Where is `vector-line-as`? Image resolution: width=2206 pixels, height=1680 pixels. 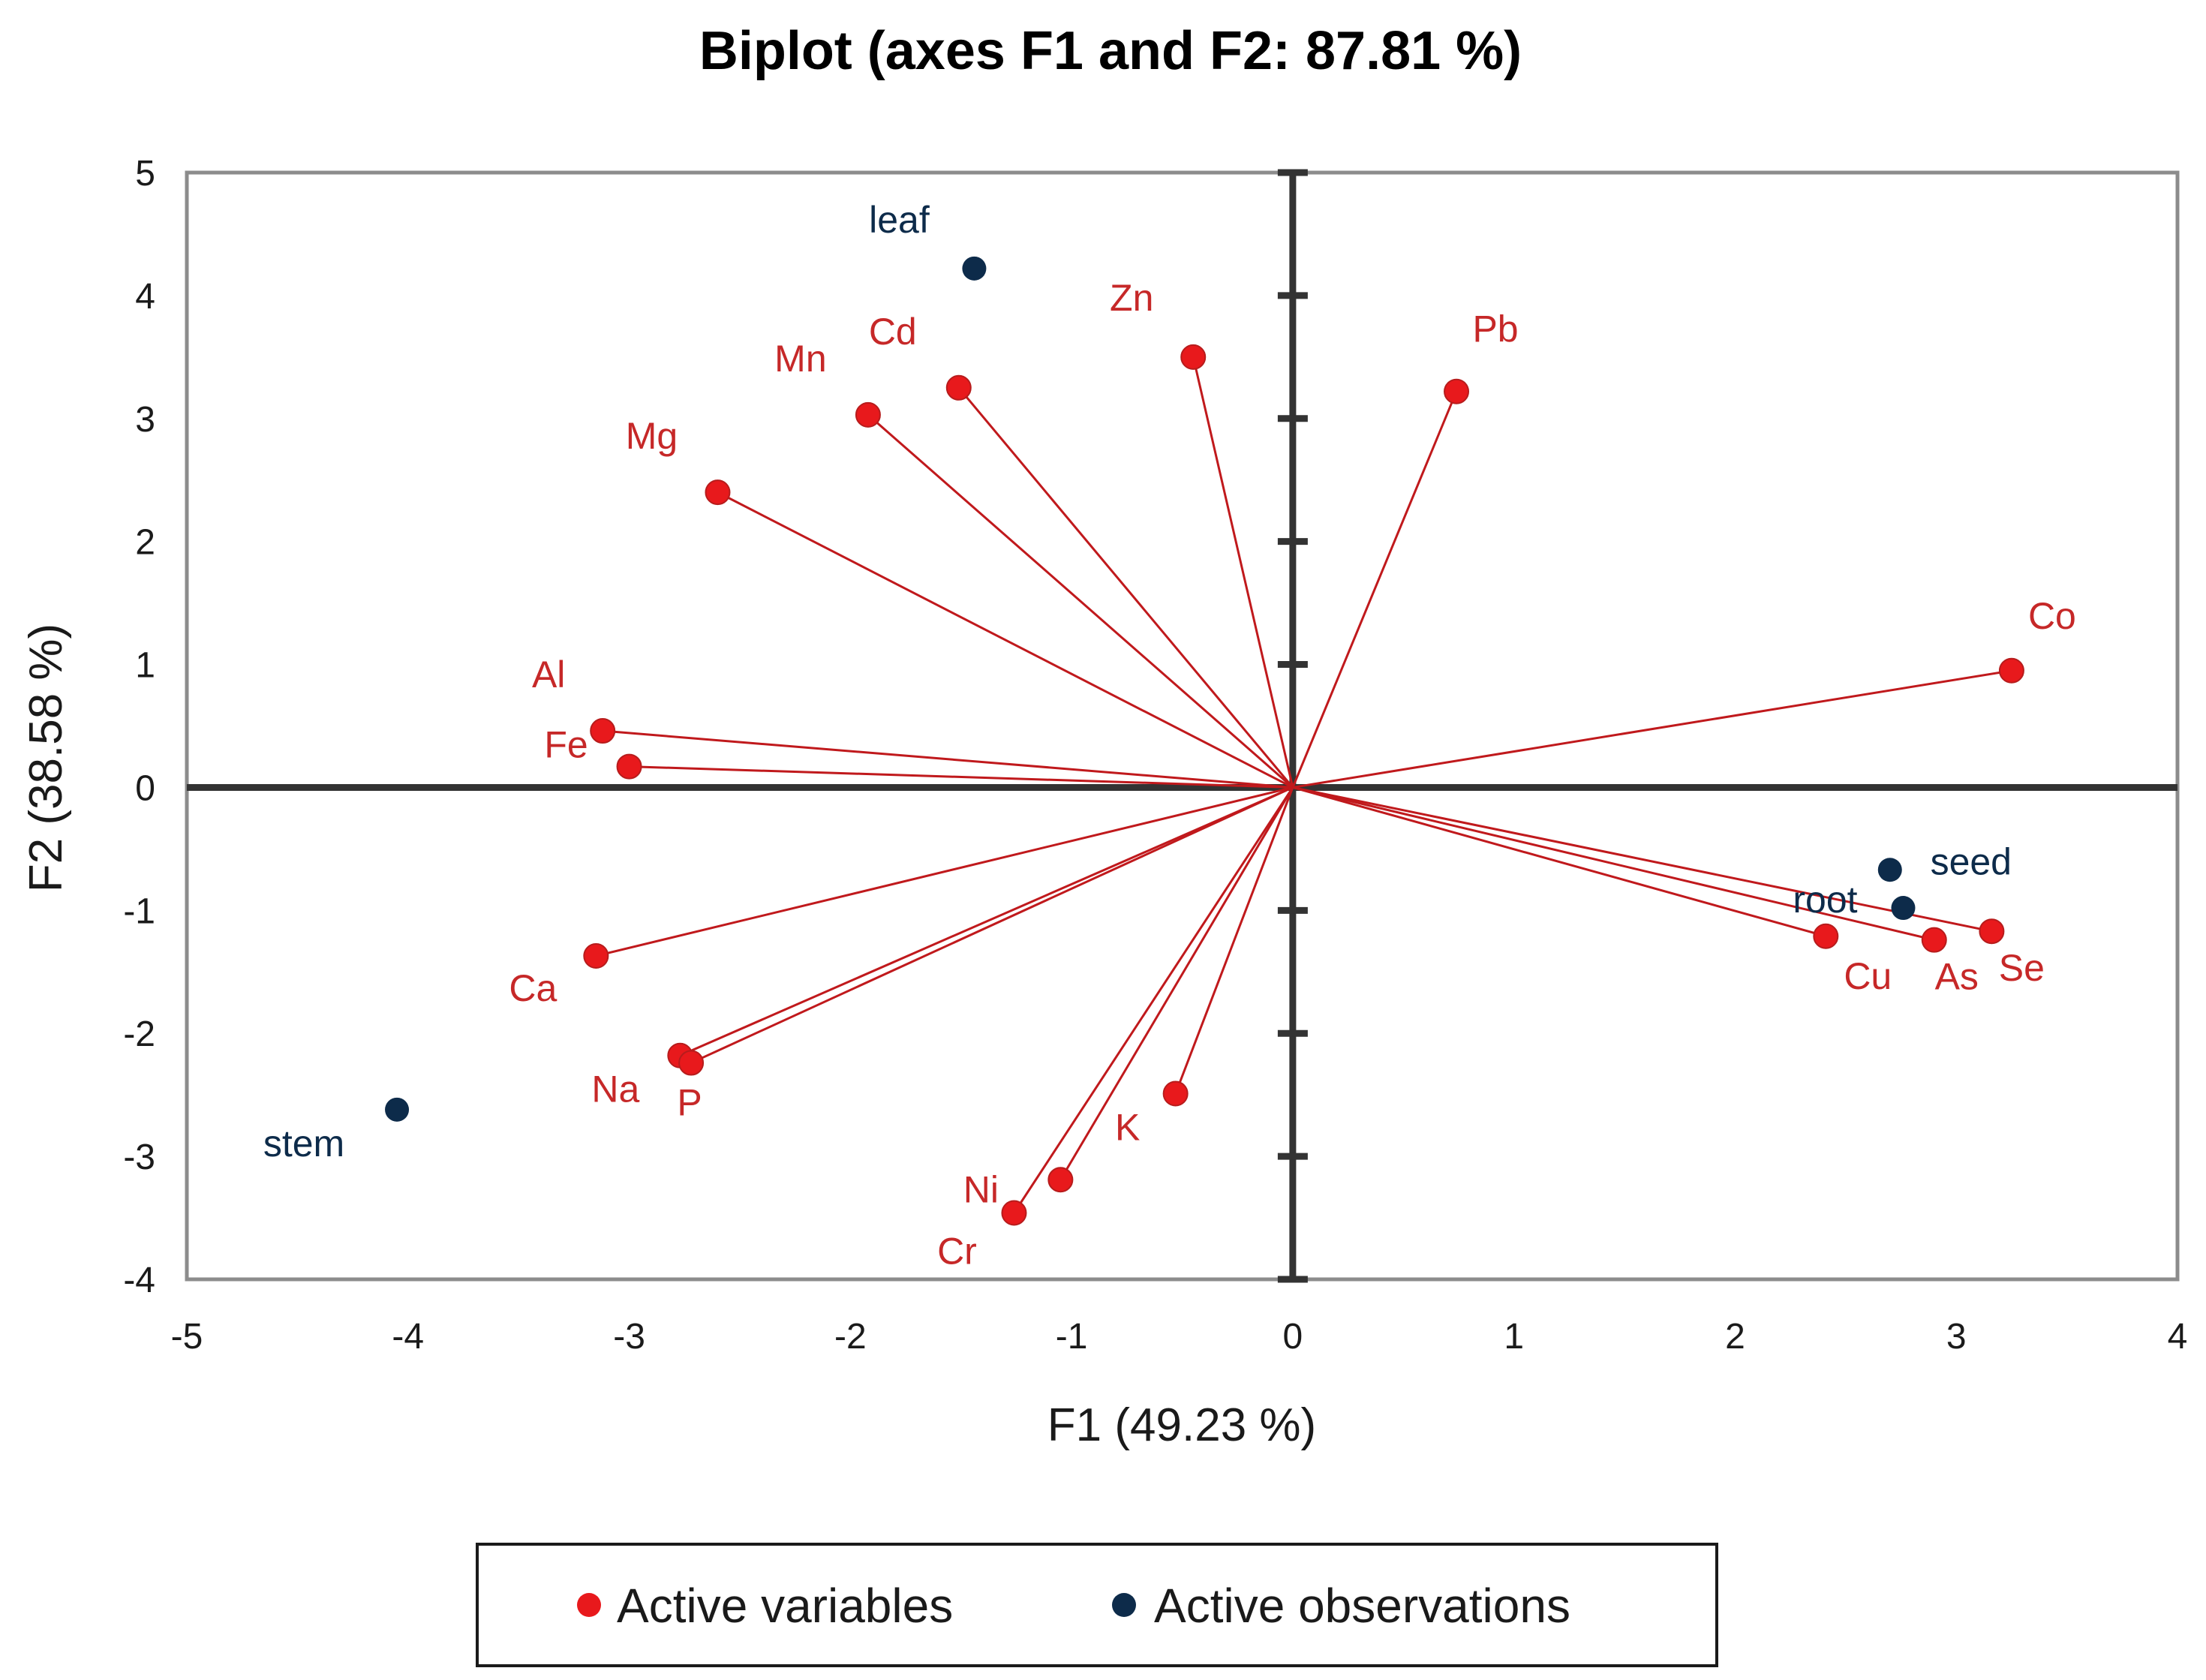
vector-line-as is located at coordinates (1613, 864).